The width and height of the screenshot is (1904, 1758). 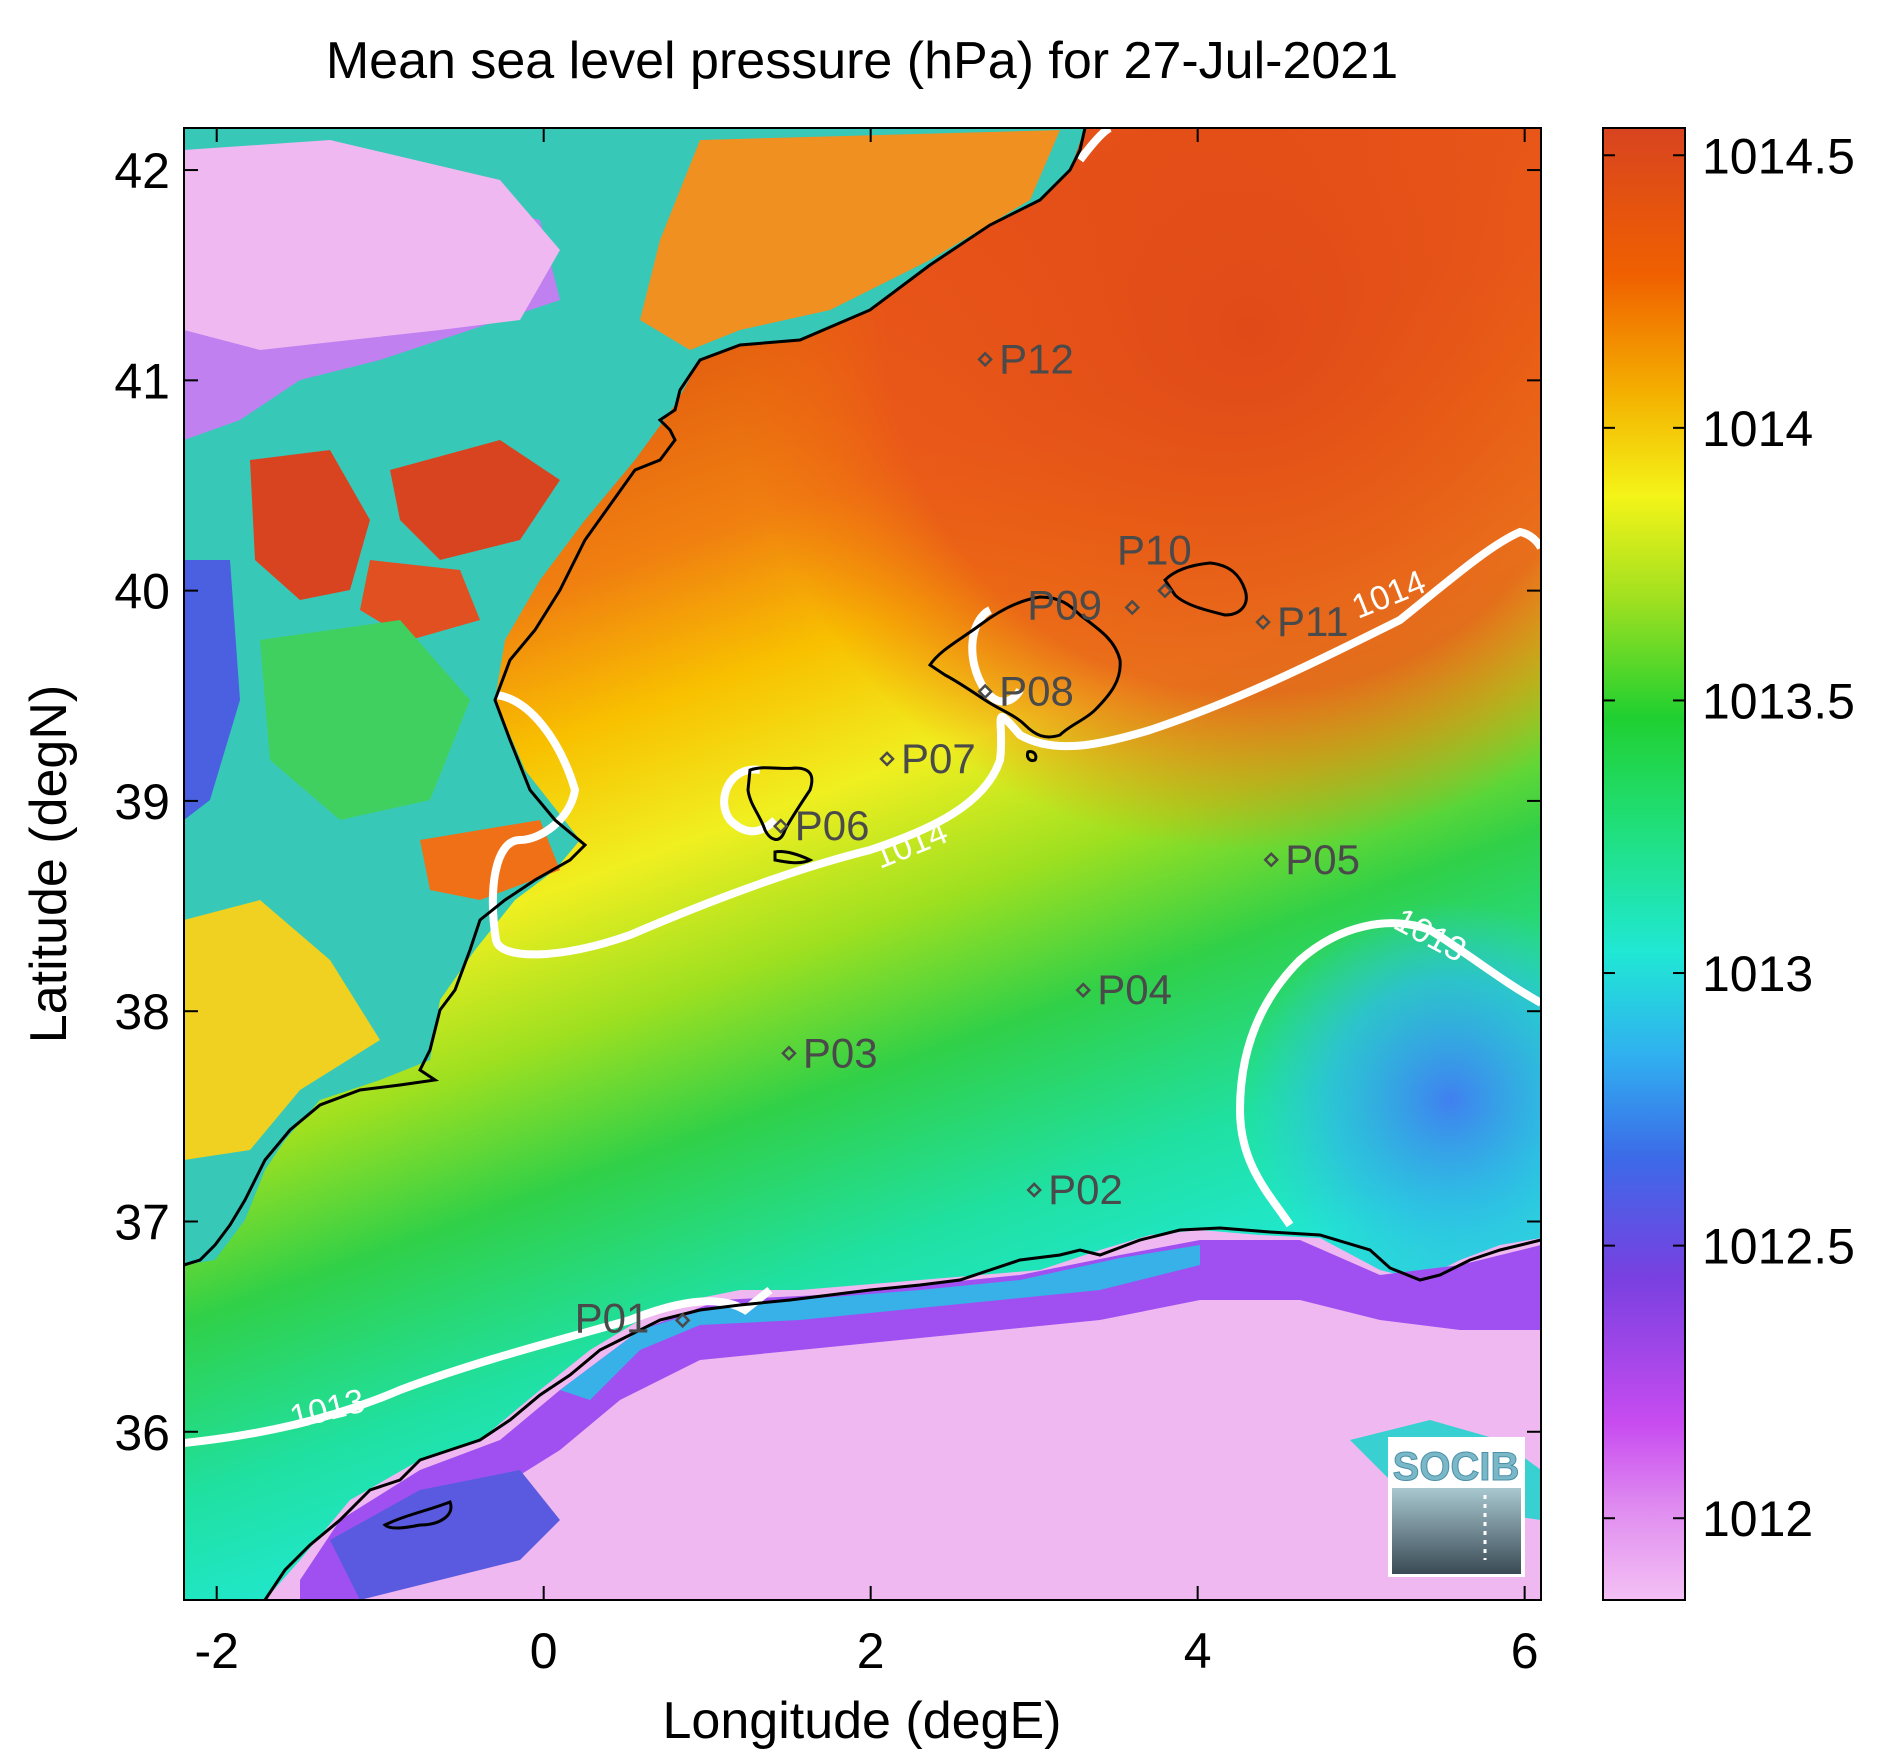 I want to click on x-tick-label: 2, so click(x=871, y=1651).